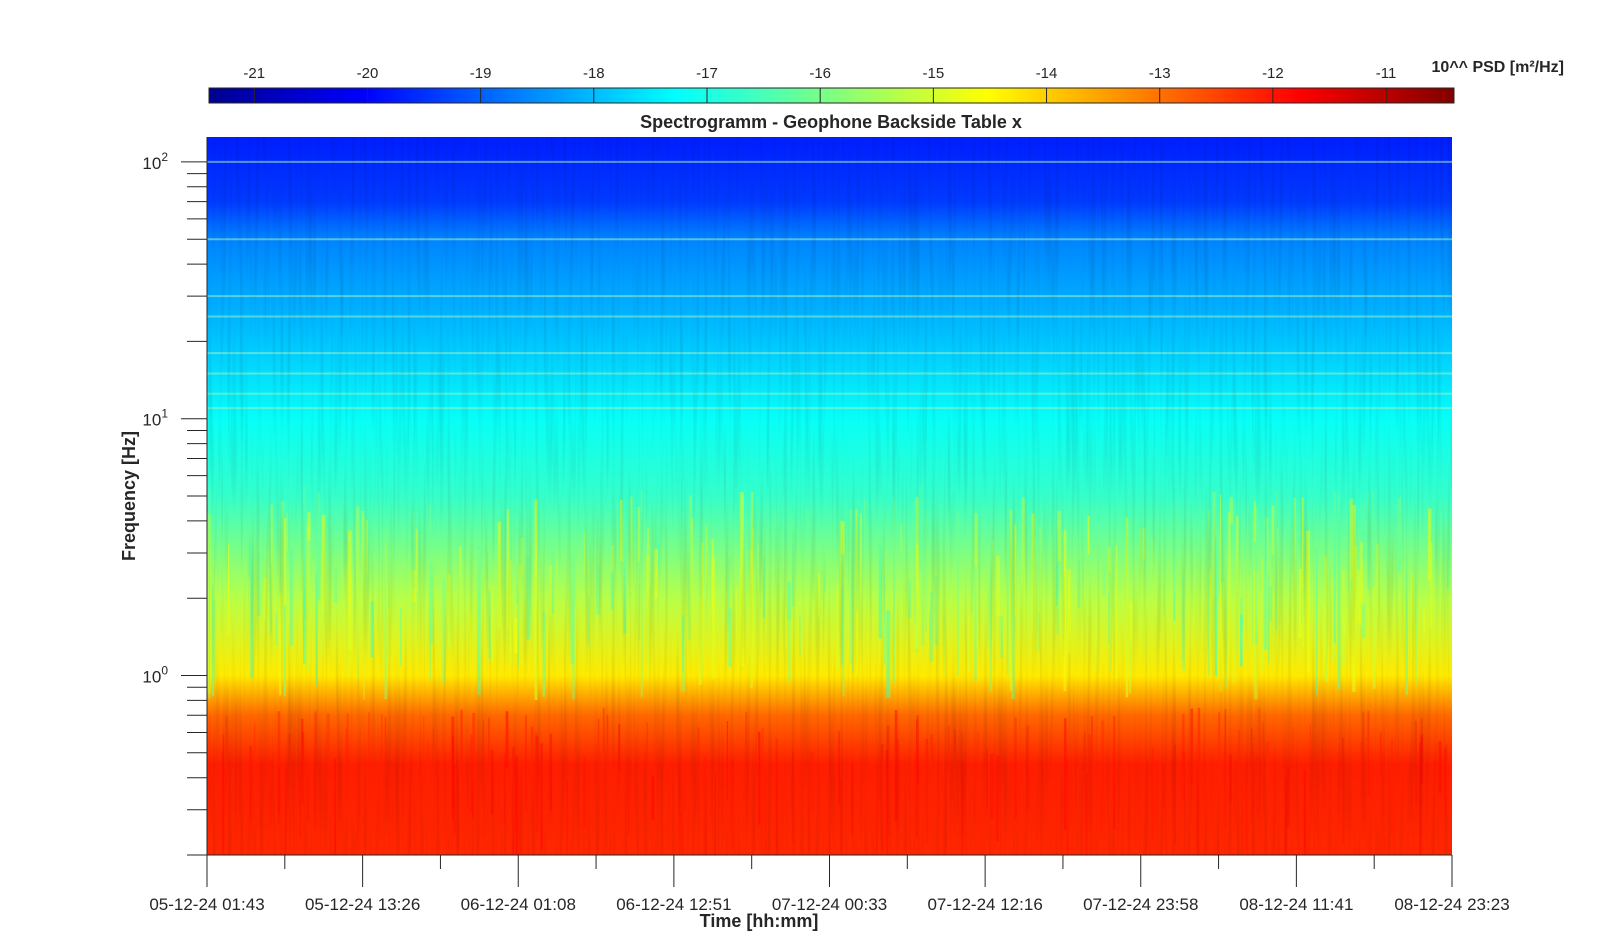 The height and width of the screenshot is (948, 1600). I want to click on colorbar-tick-label: -16, so click(820, 73).